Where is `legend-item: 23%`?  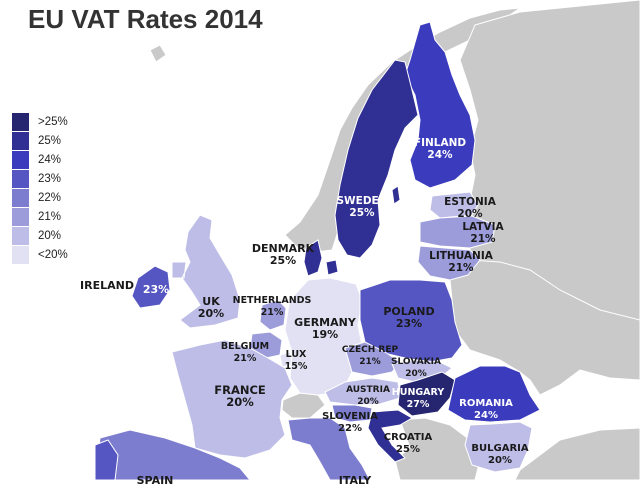 legend-item: 23% is located at coordinates (40, 178).